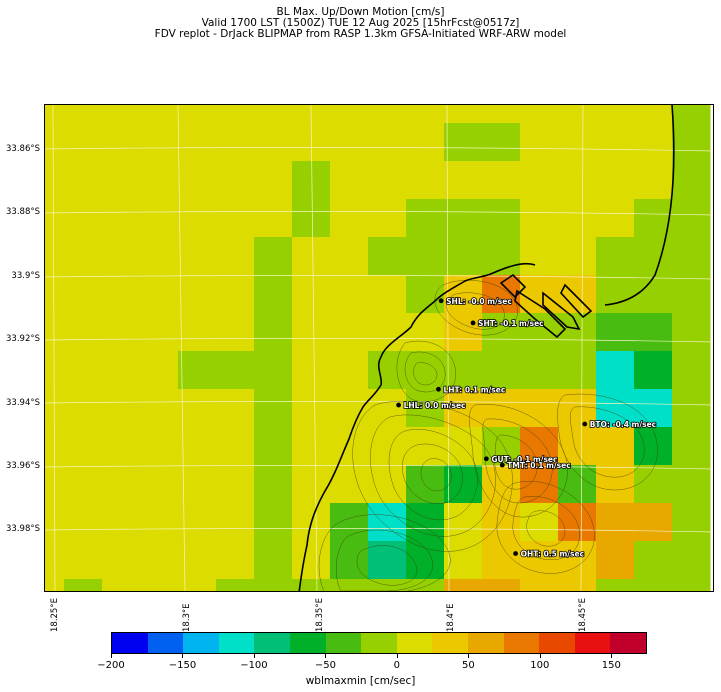 This screenshot has height=692, width=721. Describe the element at coordinates (511, 323) in the screenshot. I see `station-label: SHT: -0.1 m/sec` at that location.